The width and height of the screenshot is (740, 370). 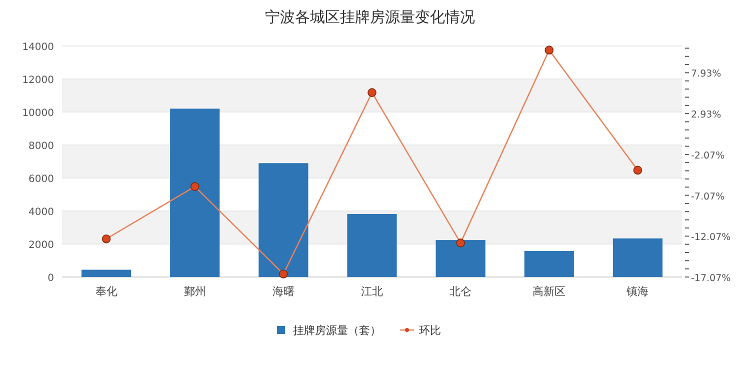 I want to click on y-tick-label: 14000, so click(x=38, y=47).